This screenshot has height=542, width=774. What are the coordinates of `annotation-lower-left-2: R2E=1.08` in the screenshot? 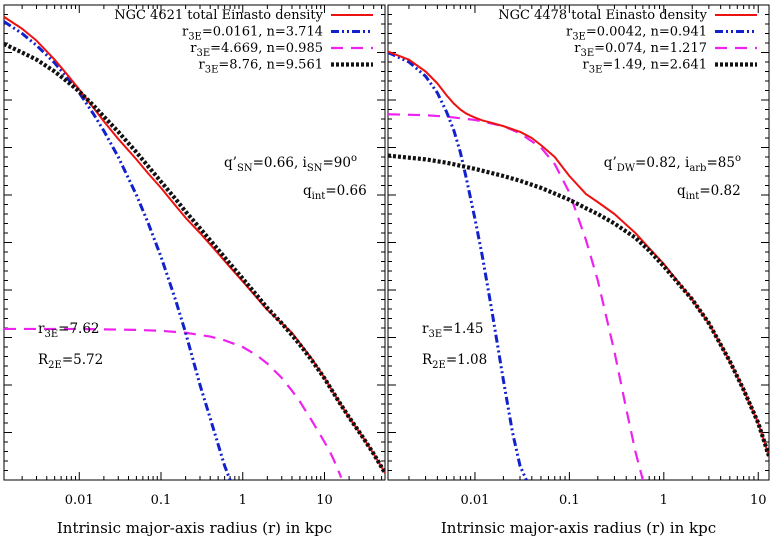 It's located at (454, 361).